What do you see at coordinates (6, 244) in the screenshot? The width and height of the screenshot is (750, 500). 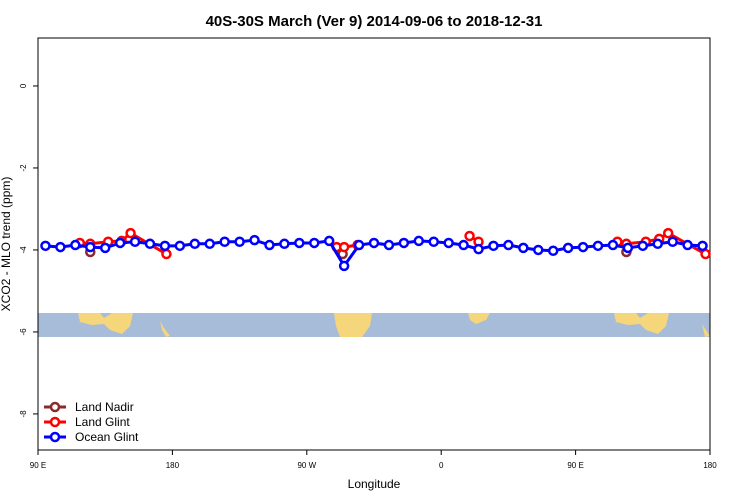 I see `y-axis-label: XCO2 - MLO trend (ppm)` at bounding box center [6, 244].